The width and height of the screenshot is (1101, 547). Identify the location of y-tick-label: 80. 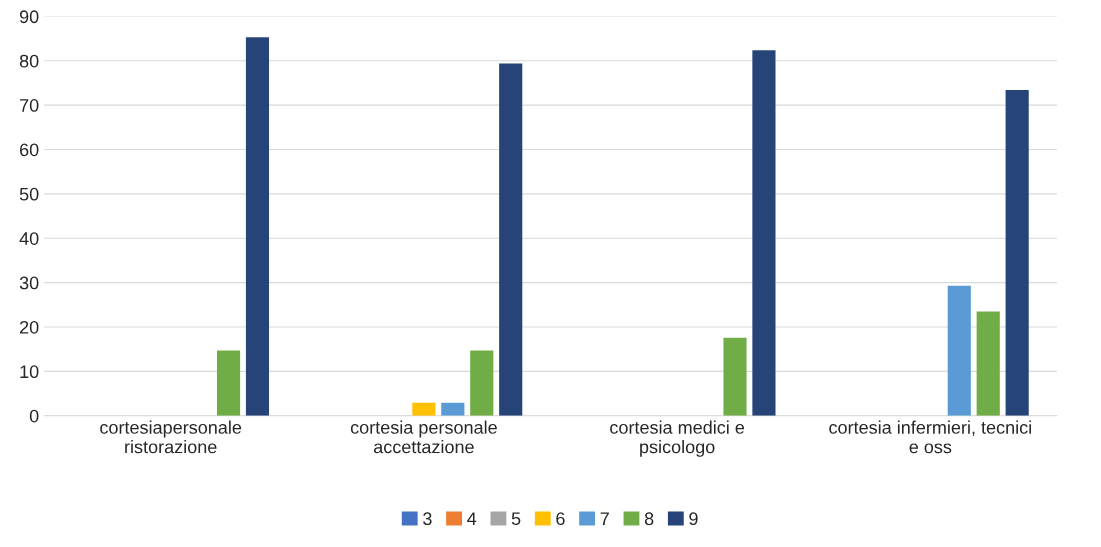
(29, 61).